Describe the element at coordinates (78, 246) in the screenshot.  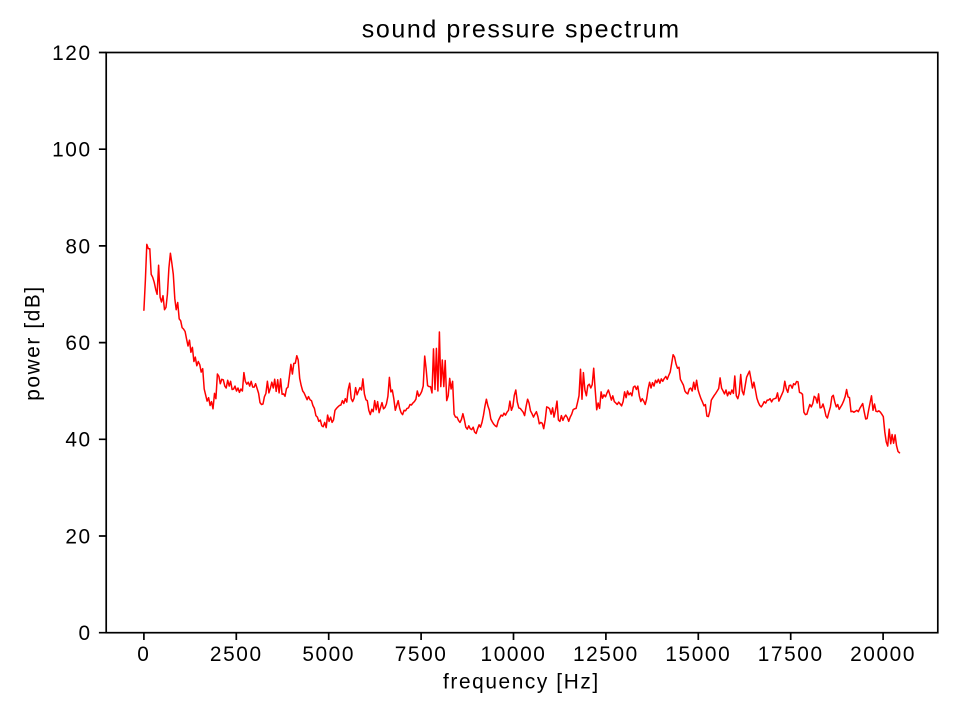
I see `svg-text: 80` at that location.